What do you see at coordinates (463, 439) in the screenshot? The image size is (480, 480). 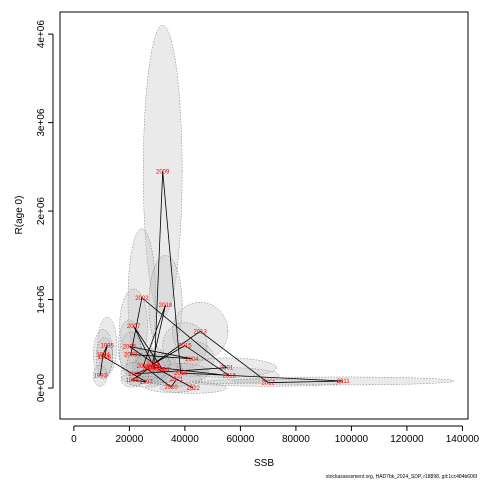 I see `x-tick-label: 140000` at bounding box center [463, 439].